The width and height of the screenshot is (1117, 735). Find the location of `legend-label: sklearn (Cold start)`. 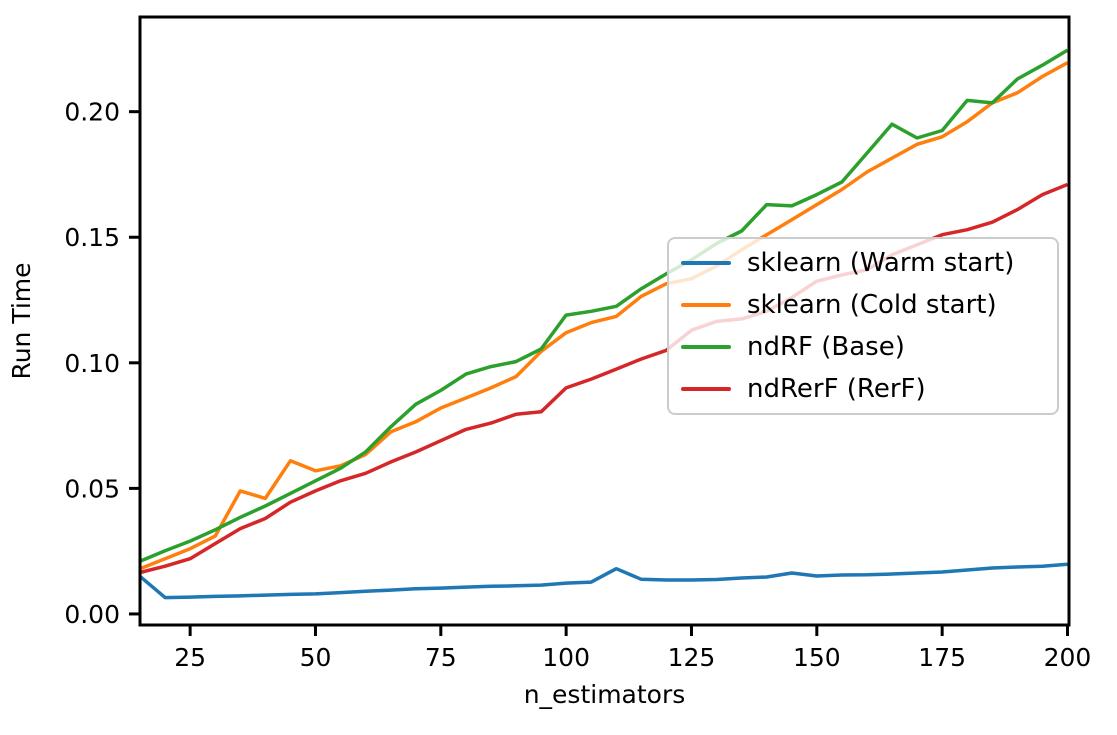

legend-label: sklearn (Cold start) is located at coordinates (872, 305).